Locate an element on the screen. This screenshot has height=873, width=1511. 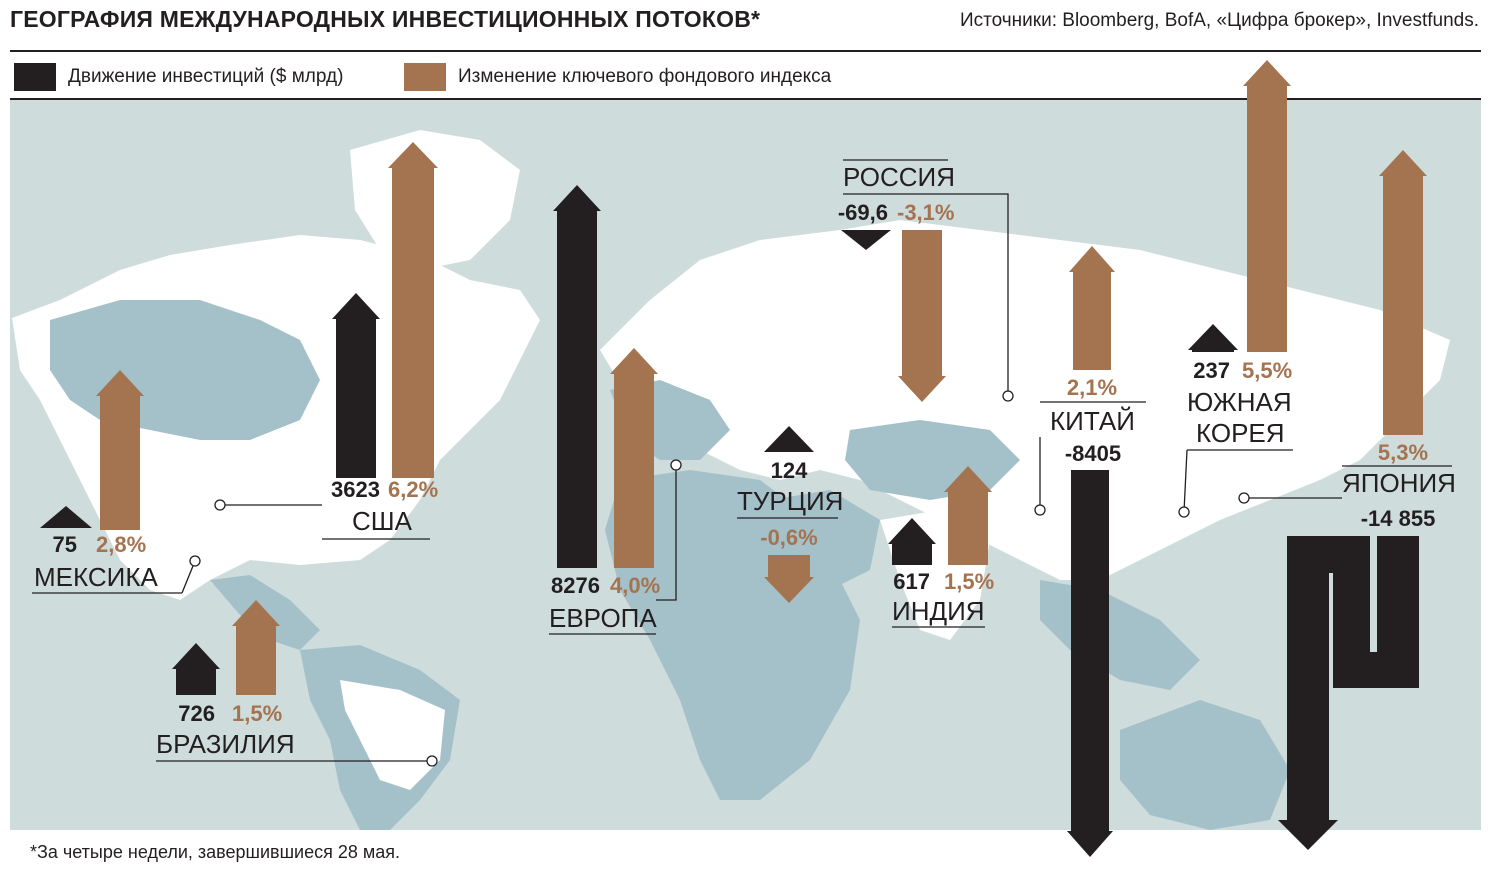
bar-investment-europe is located at coordinates (577, 376).